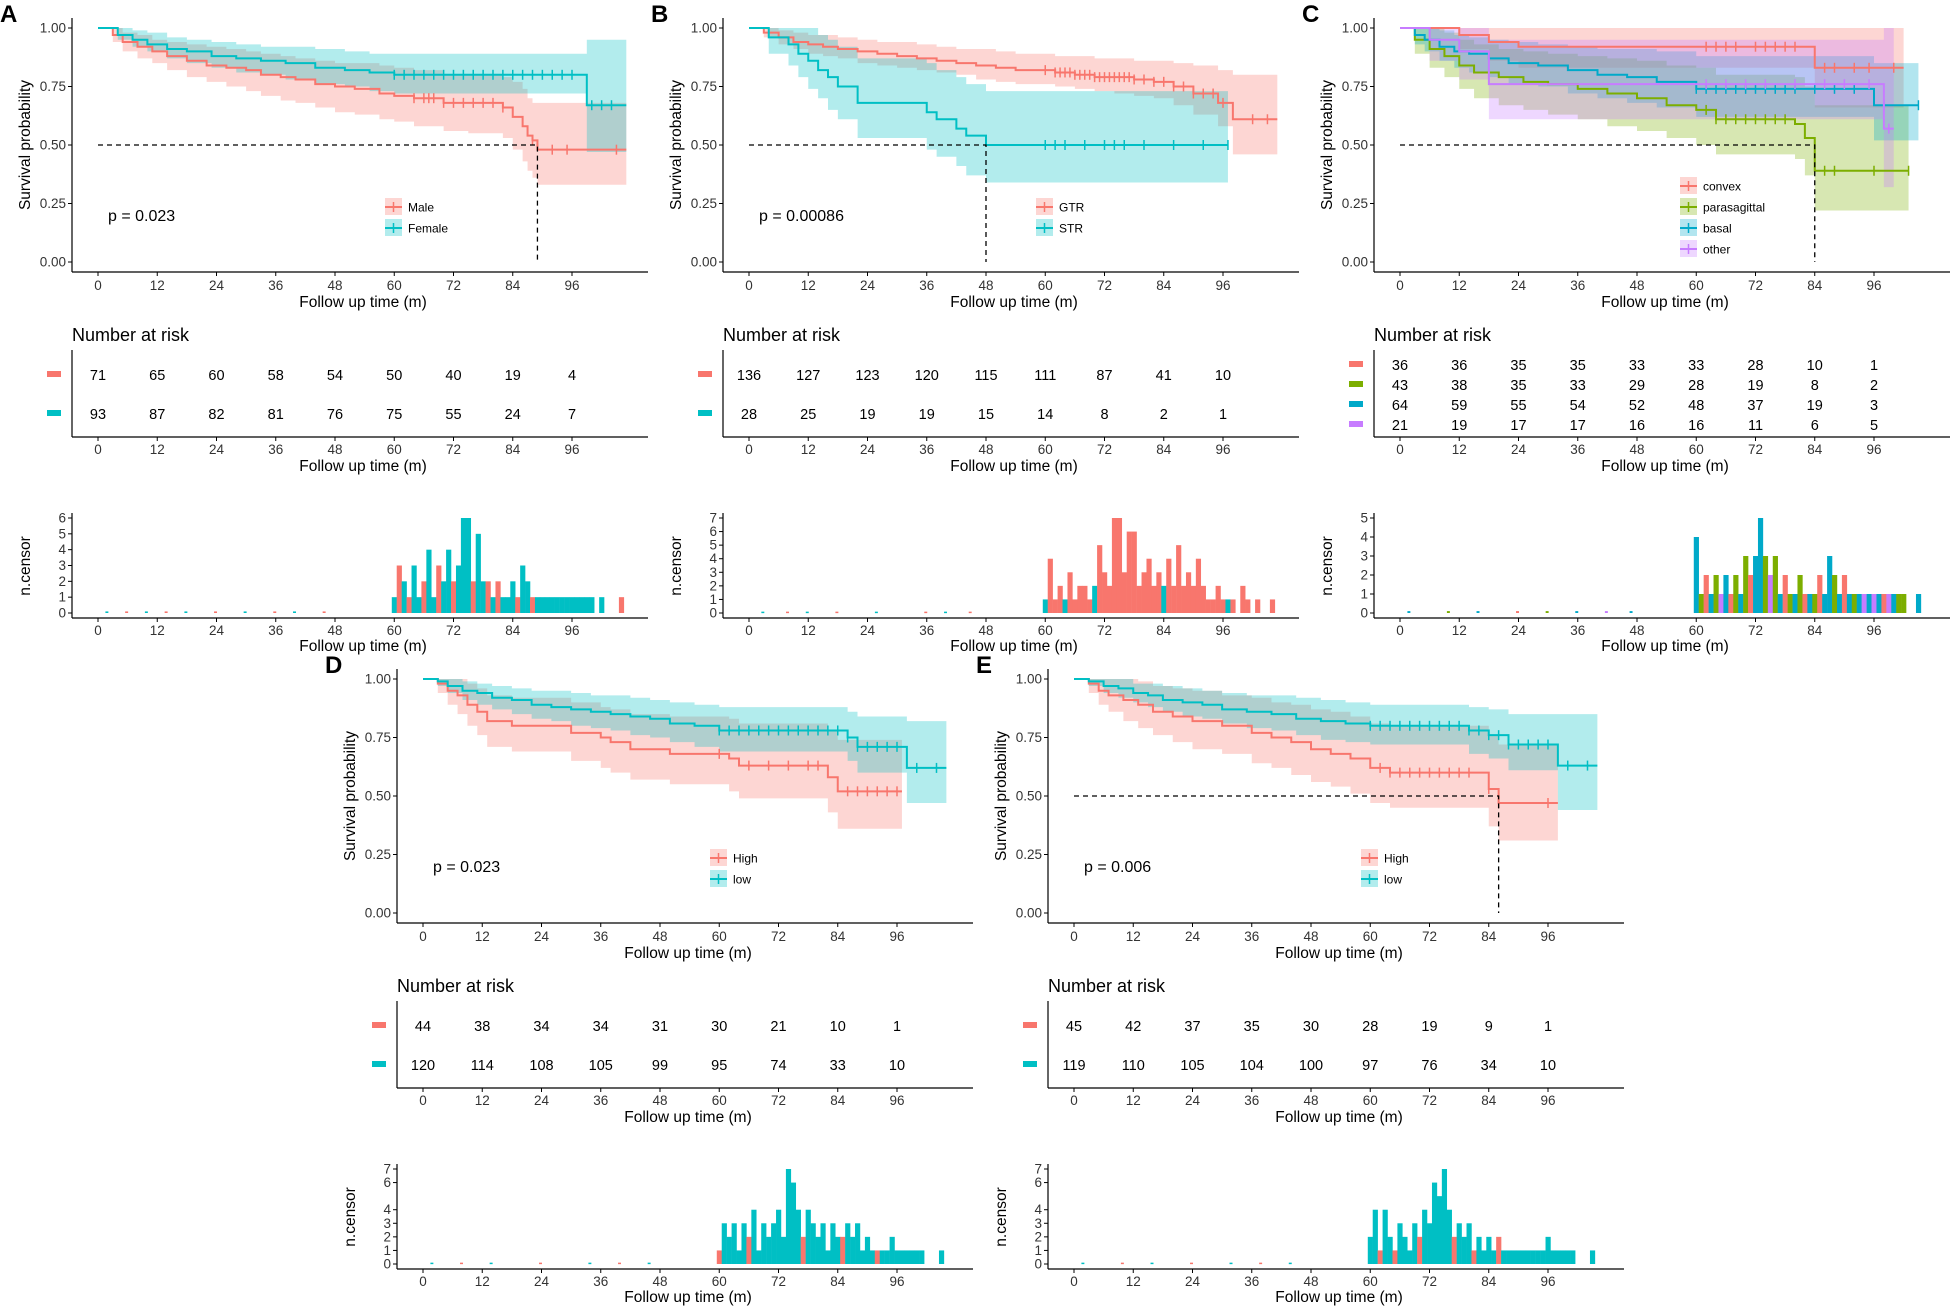 This screenshot has width=1960, height=1310. I want to click on y-tick-label: 0.75, so click(53, 86).